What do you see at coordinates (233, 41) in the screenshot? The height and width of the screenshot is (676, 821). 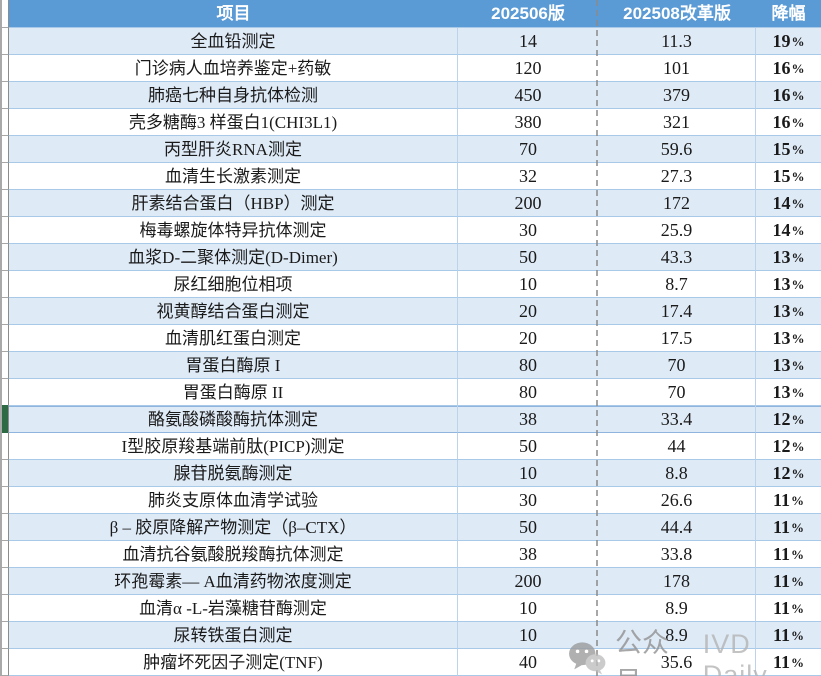 I see `cell-item-name: 全血铅测定` at bounding box center [233, 41].